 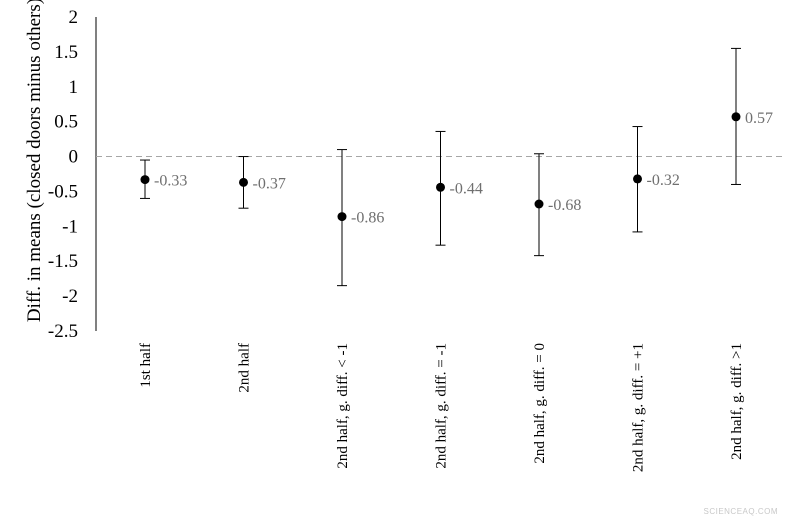 I want to click on y-tick-label: -2.5, so click(x=63, y=331).